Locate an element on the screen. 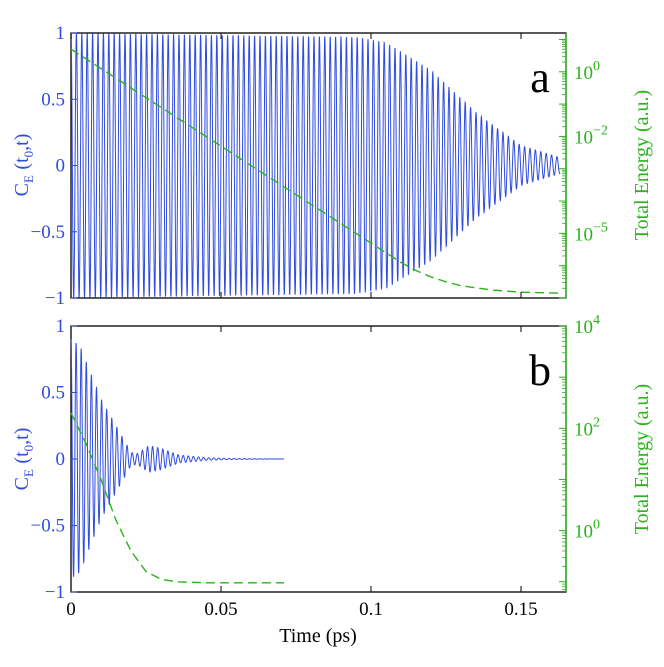 This screenshot has height=667, width=664. panel-a-left-y-tick-label: 1 is located at coordinates (61, 33).